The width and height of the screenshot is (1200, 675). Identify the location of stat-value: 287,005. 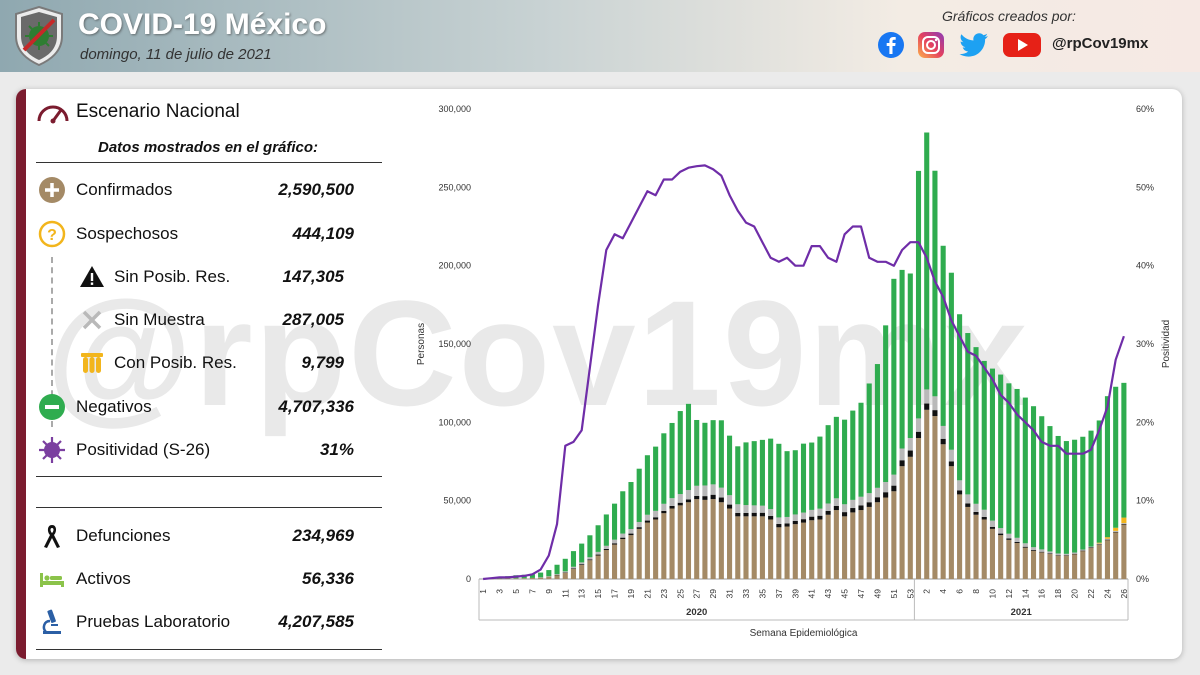
(313, 319).